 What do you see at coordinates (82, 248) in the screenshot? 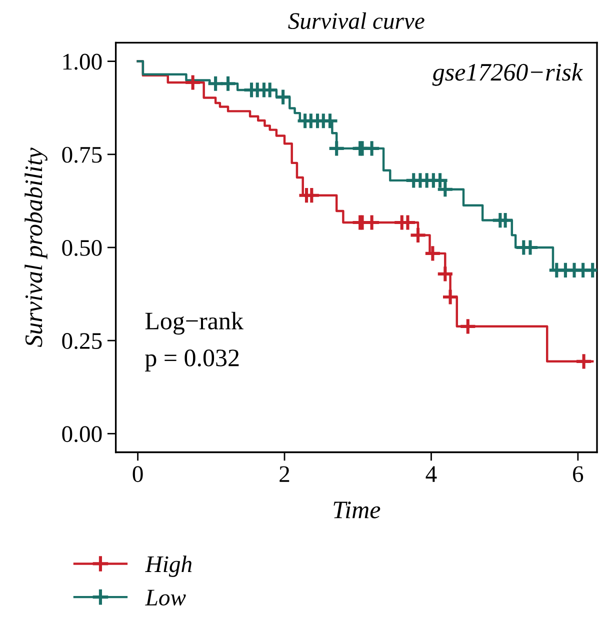
I see `y-tick-label: 0.50` at bounding box center [82, 248].